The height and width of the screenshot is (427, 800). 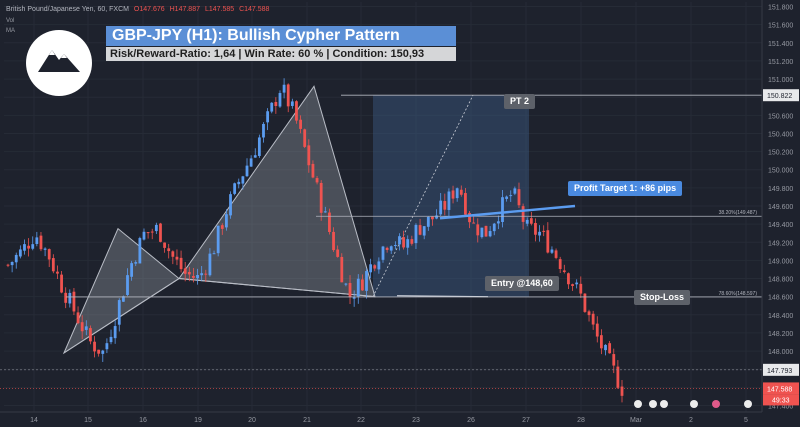 I want to click on symbol-name: British Pound/Japanese Yen, 60, FXCM, so click(x=67, y=9).